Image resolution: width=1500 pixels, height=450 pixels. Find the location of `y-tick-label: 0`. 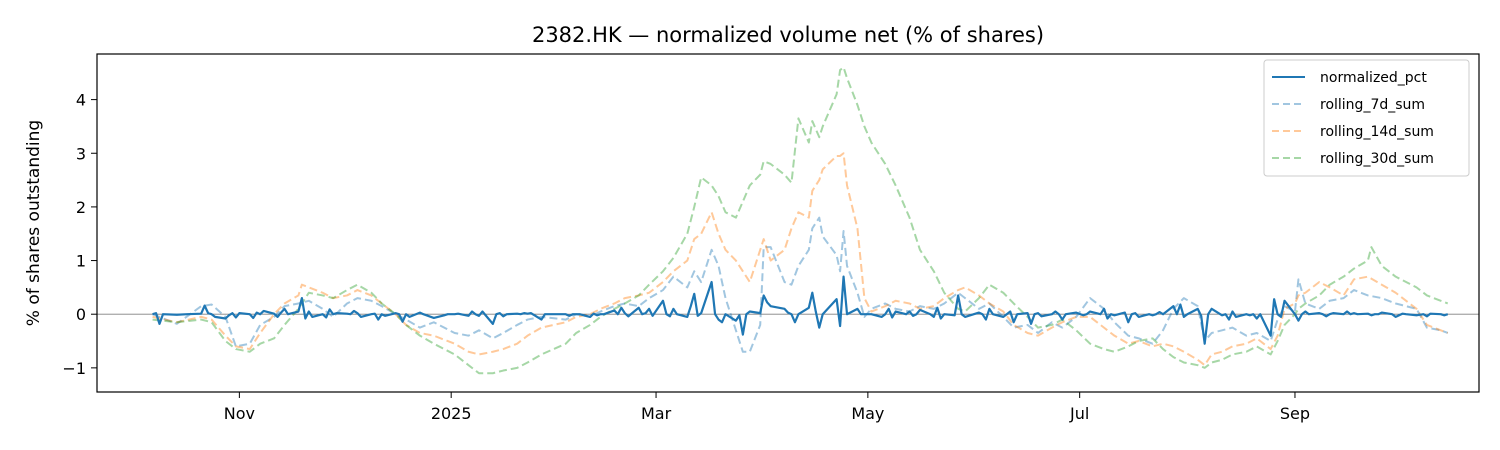

y-tick-label: 0 is located at coordinates (81, 314).